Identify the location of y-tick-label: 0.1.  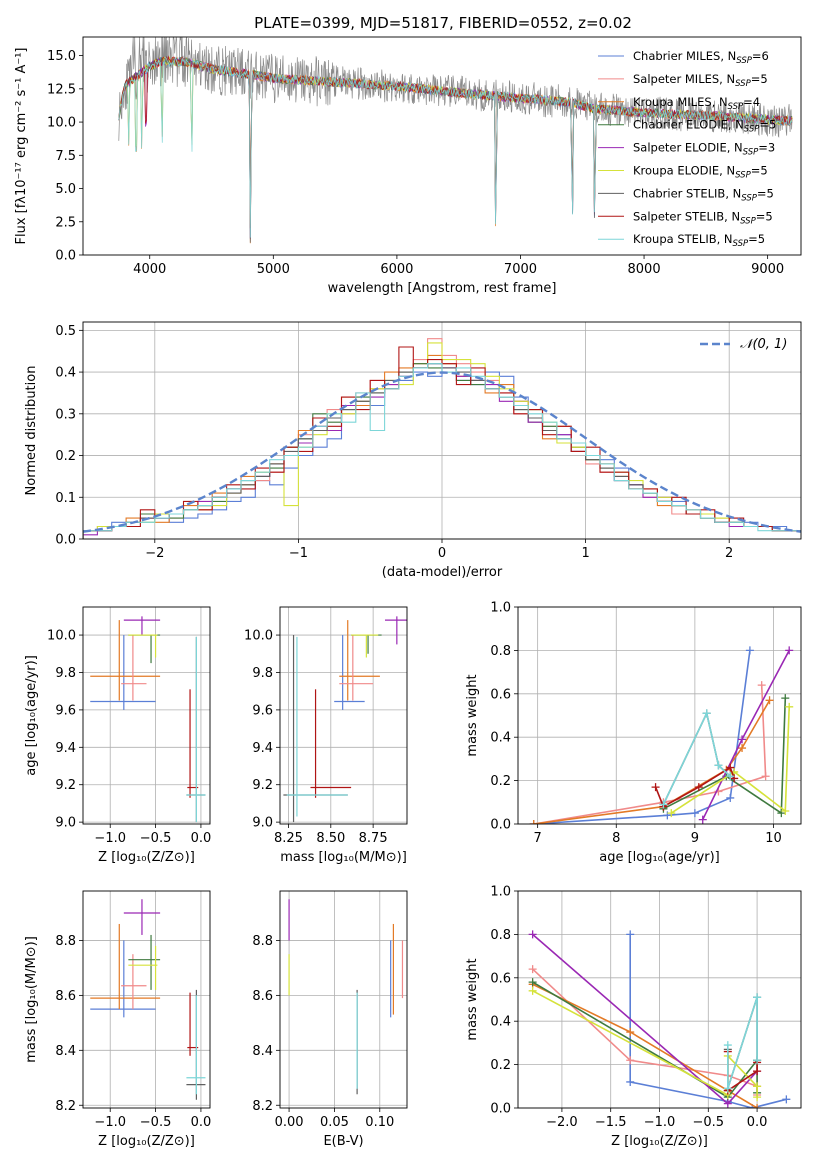
(65, 498).